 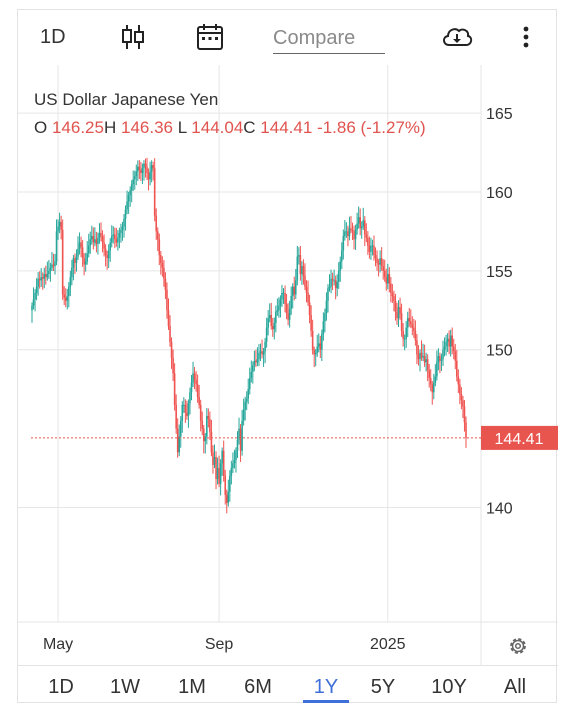 What do you see at coordinates (457, 37) in the screenshot?
I see `cloud-download-icon` at bounding box center [457, 37].